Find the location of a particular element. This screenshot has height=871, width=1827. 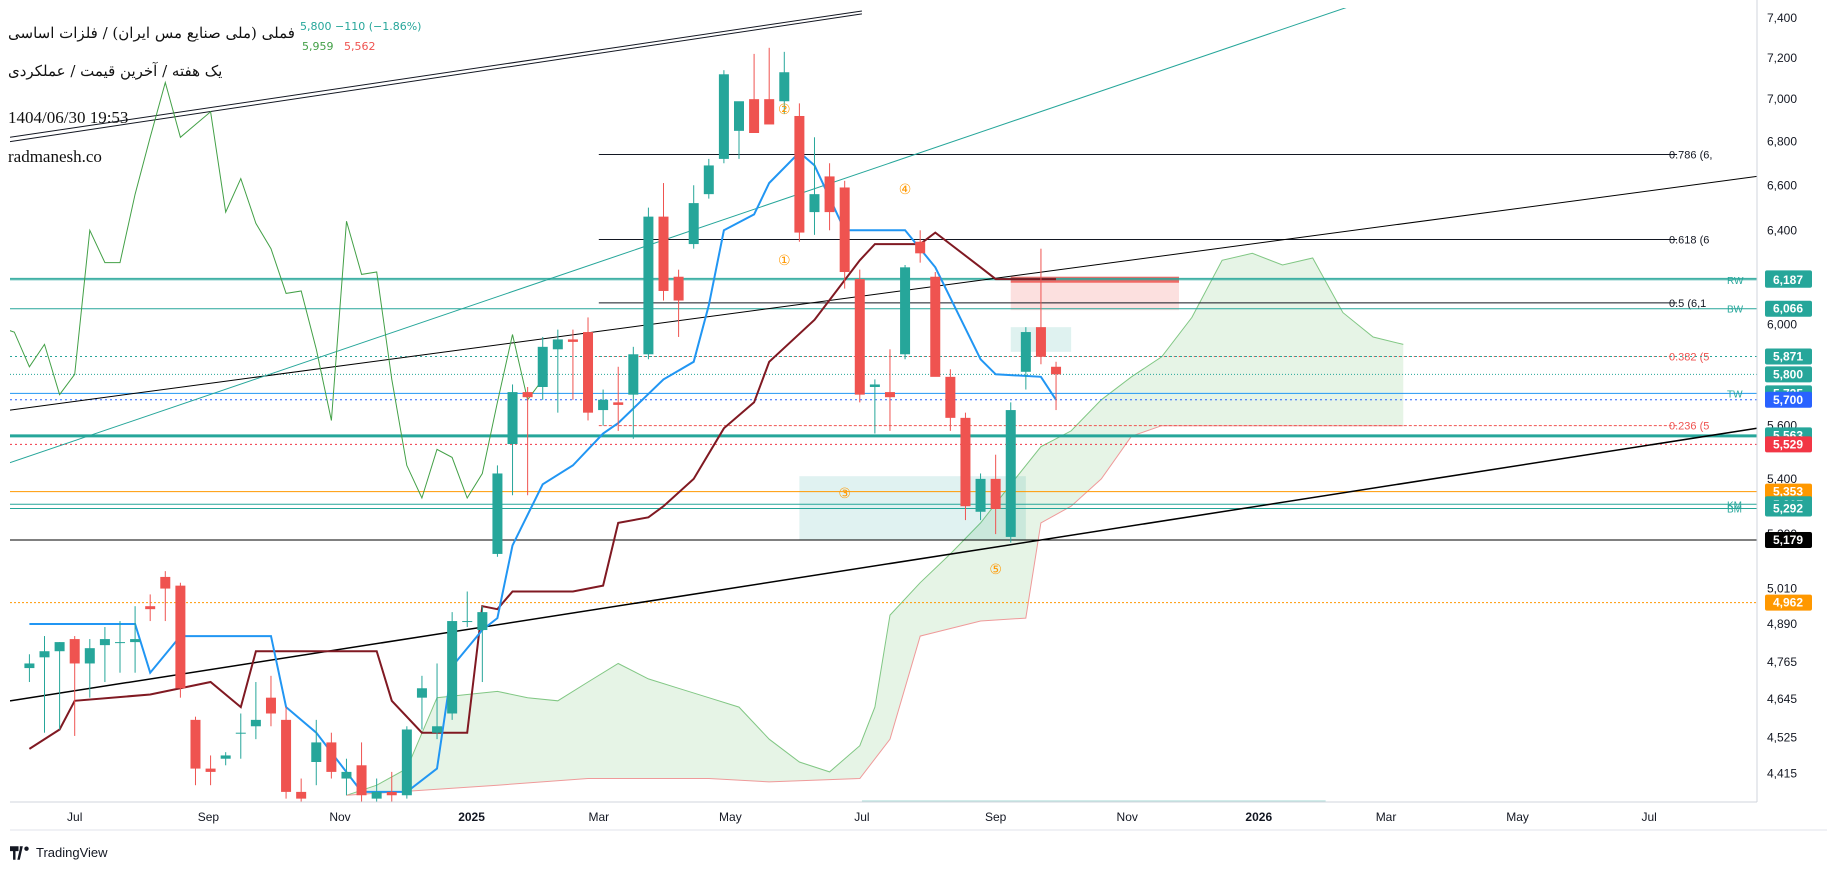

x-tick-0: Jul is located at coordinates (74, 817).